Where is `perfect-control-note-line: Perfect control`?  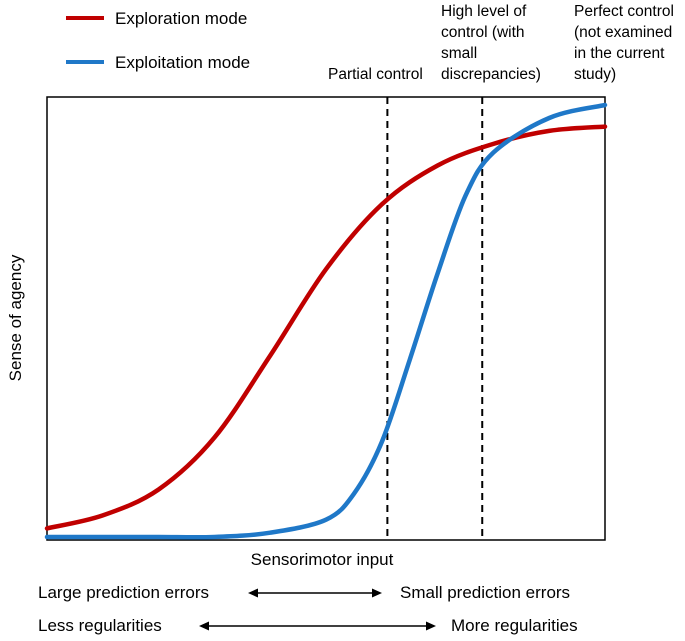
perfect-control-note-line: Perfect control is located at coordinates (624, 11).